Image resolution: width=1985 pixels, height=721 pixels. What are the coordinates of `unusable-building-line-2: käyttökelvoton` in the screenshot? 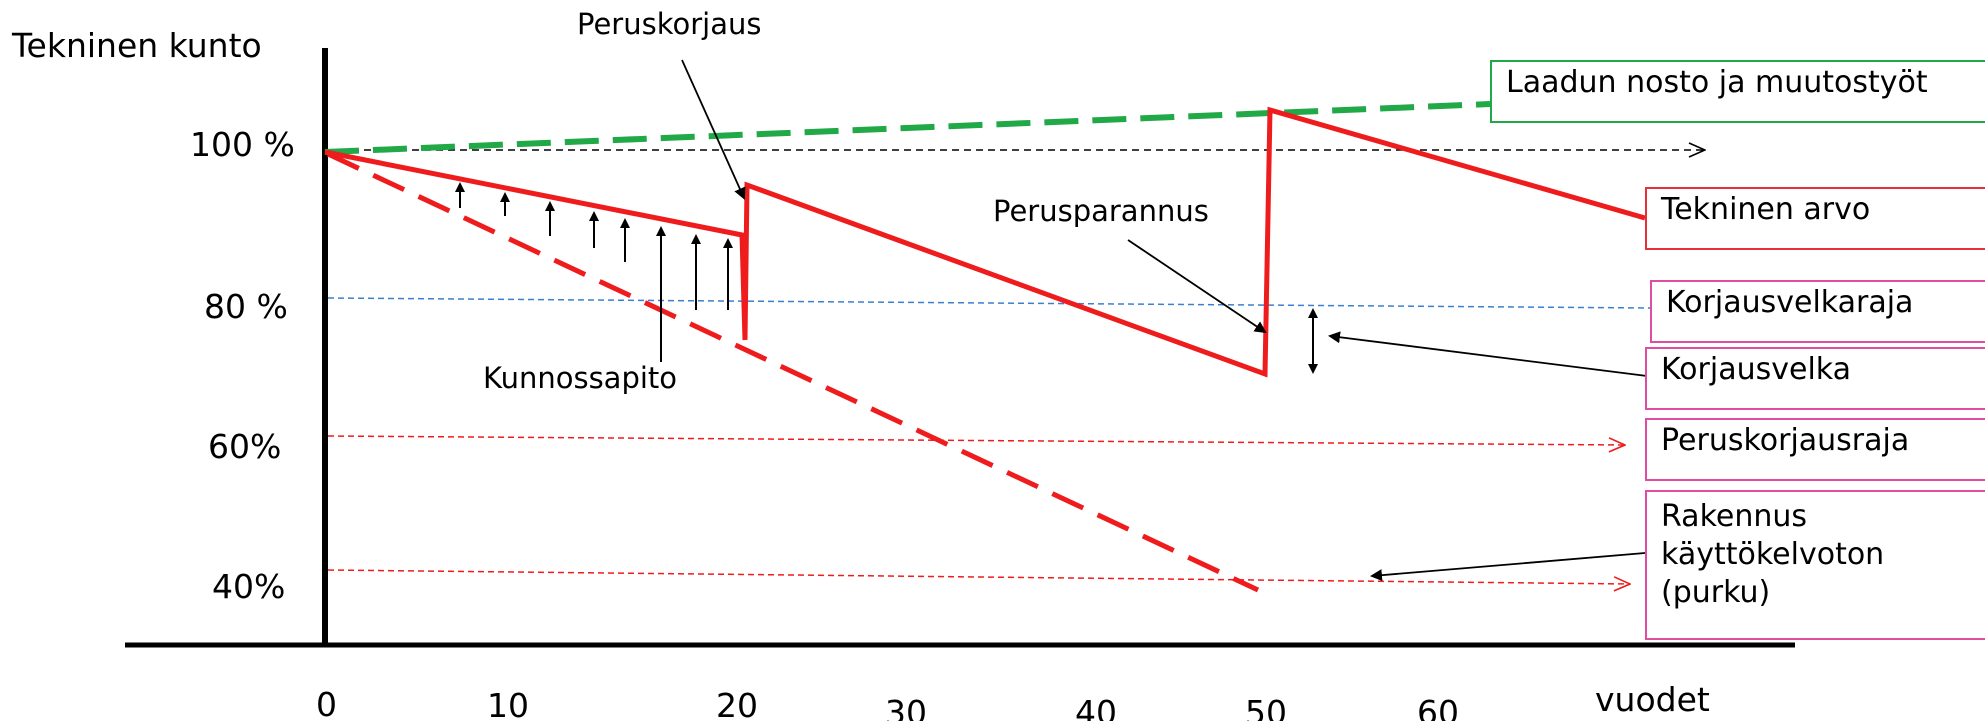 It's located at (1773, 554).